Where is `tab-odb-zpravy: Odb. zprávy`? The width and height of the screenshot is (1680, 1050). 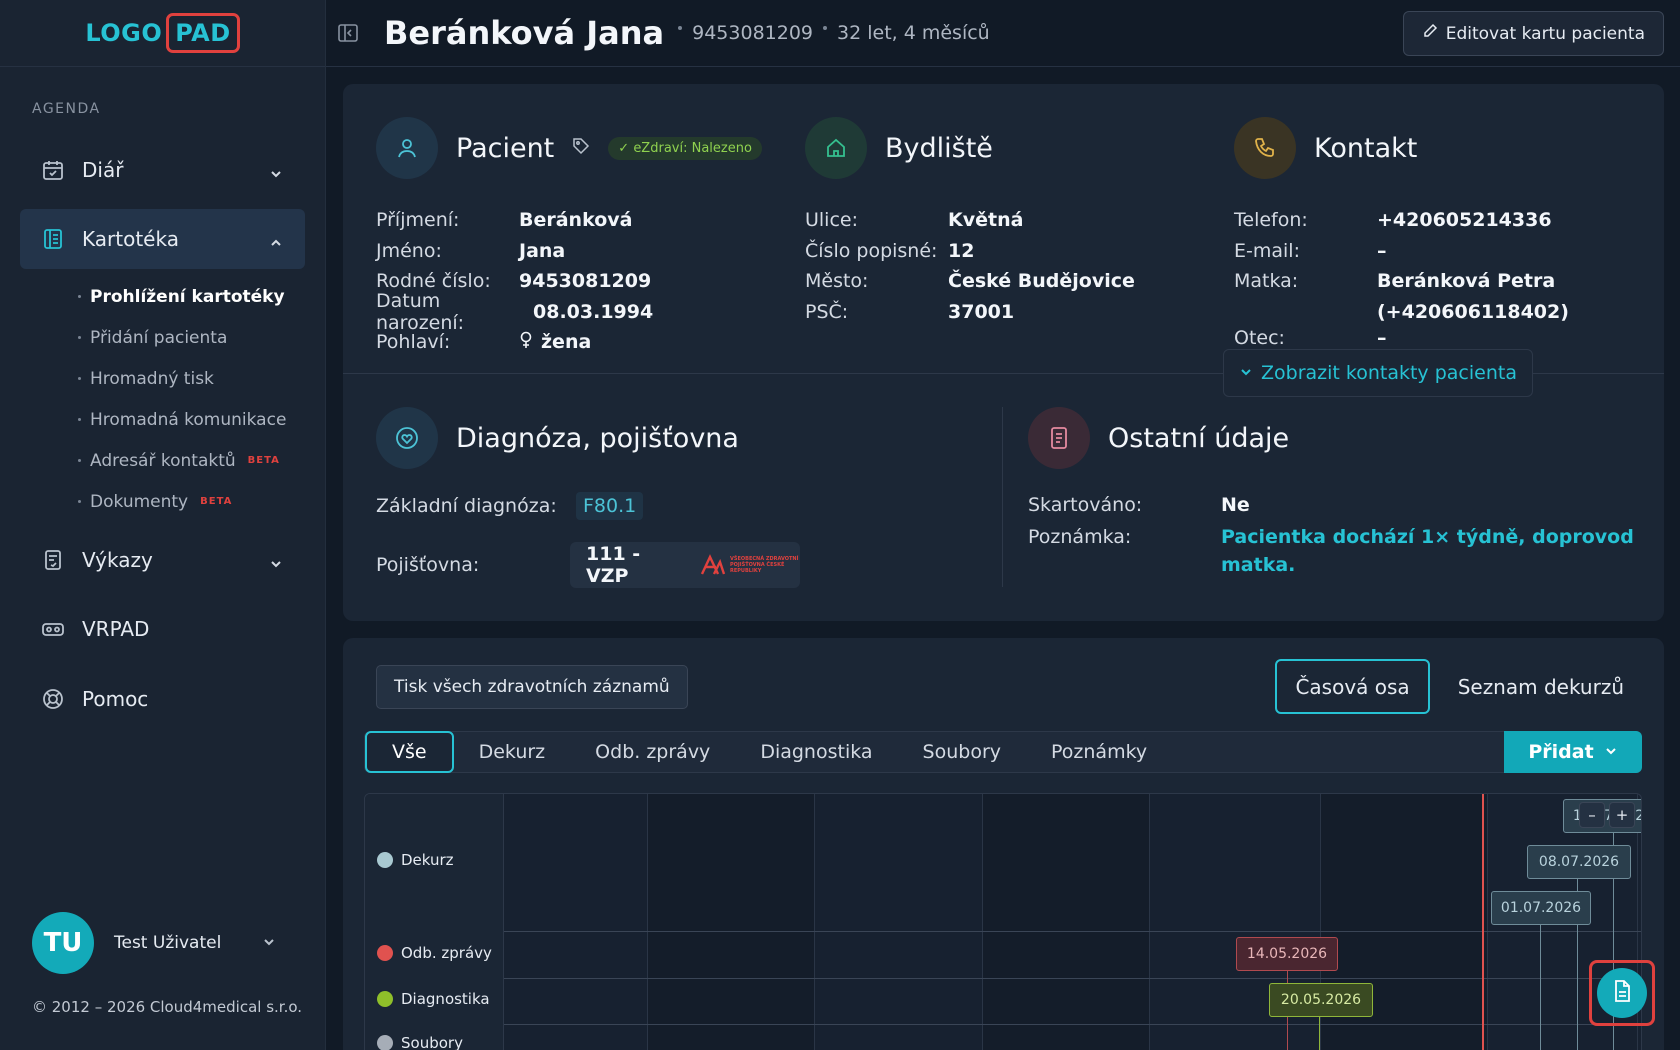 tab-odb-zpravy: Odb. zprávy is located at coordinates (653, 752).